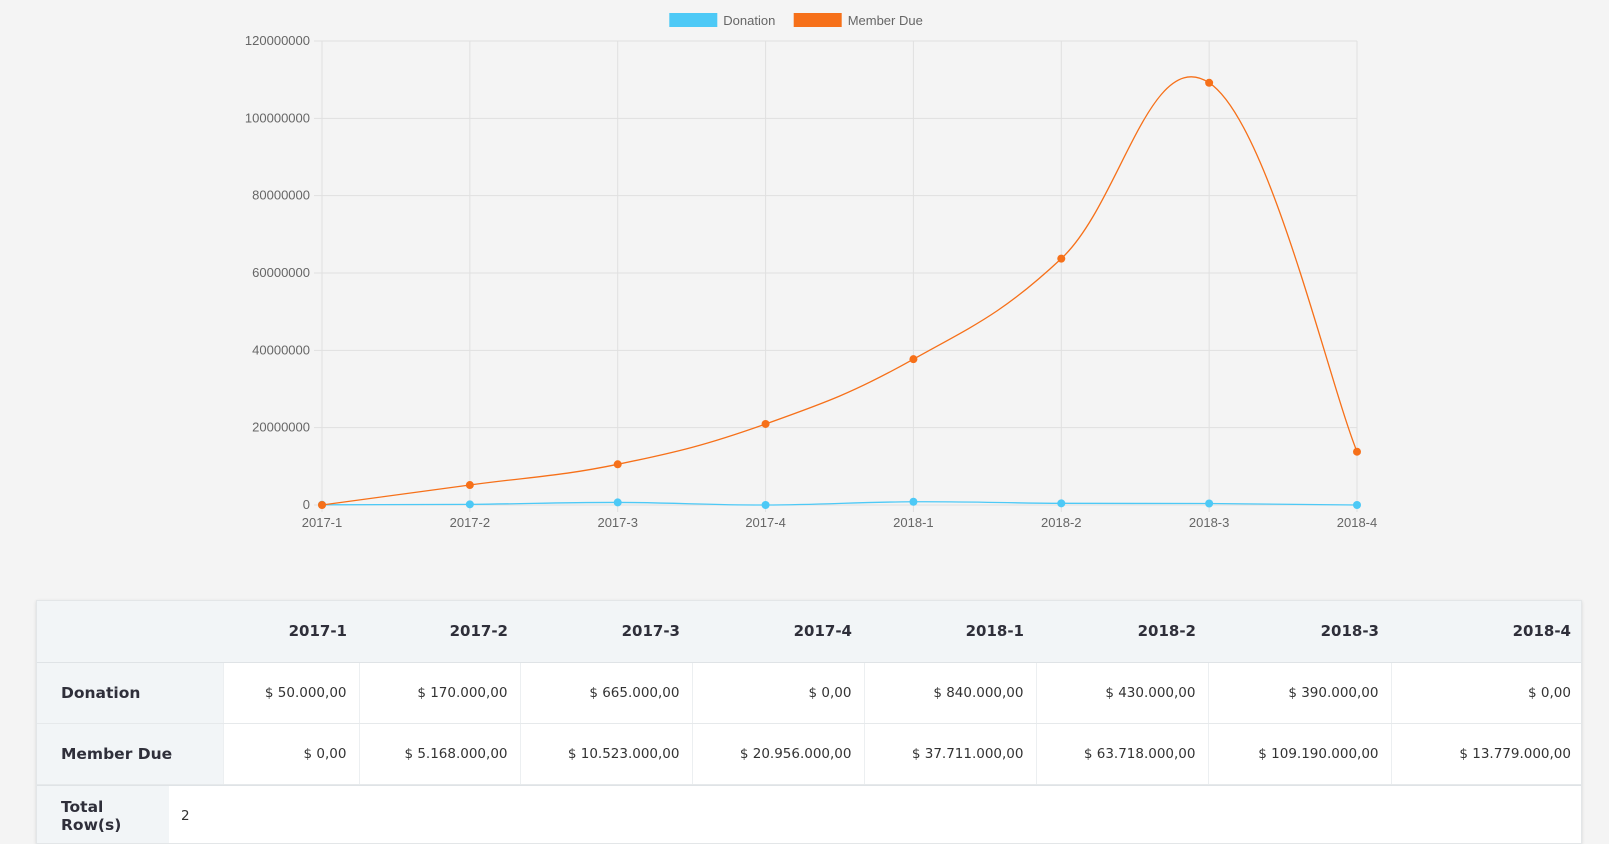  Describe the element at coordinates (949, 754) in the screenshot. I see `table-cell: $ 37.711.000,00` at that location.